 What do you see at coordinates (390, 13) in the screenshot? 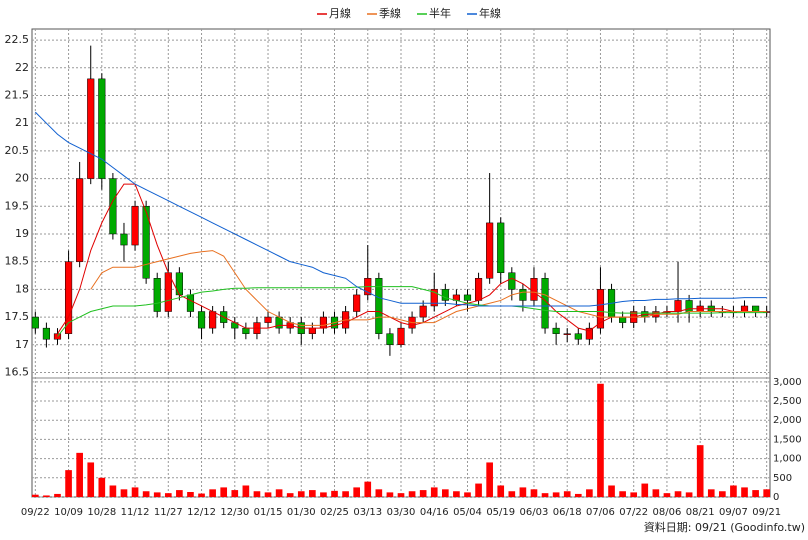
I see `legend-label: 季線` at bounding box center [390, 13].